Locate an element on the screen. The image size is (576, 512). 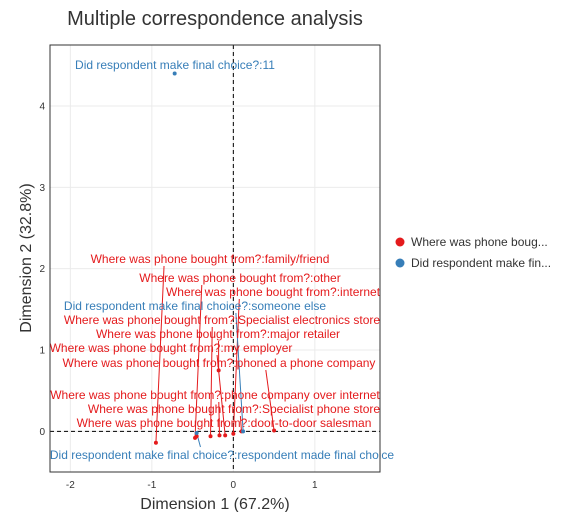
y-tick-labels: 0 1 2 3 4 is located at coordinates (42, 270).